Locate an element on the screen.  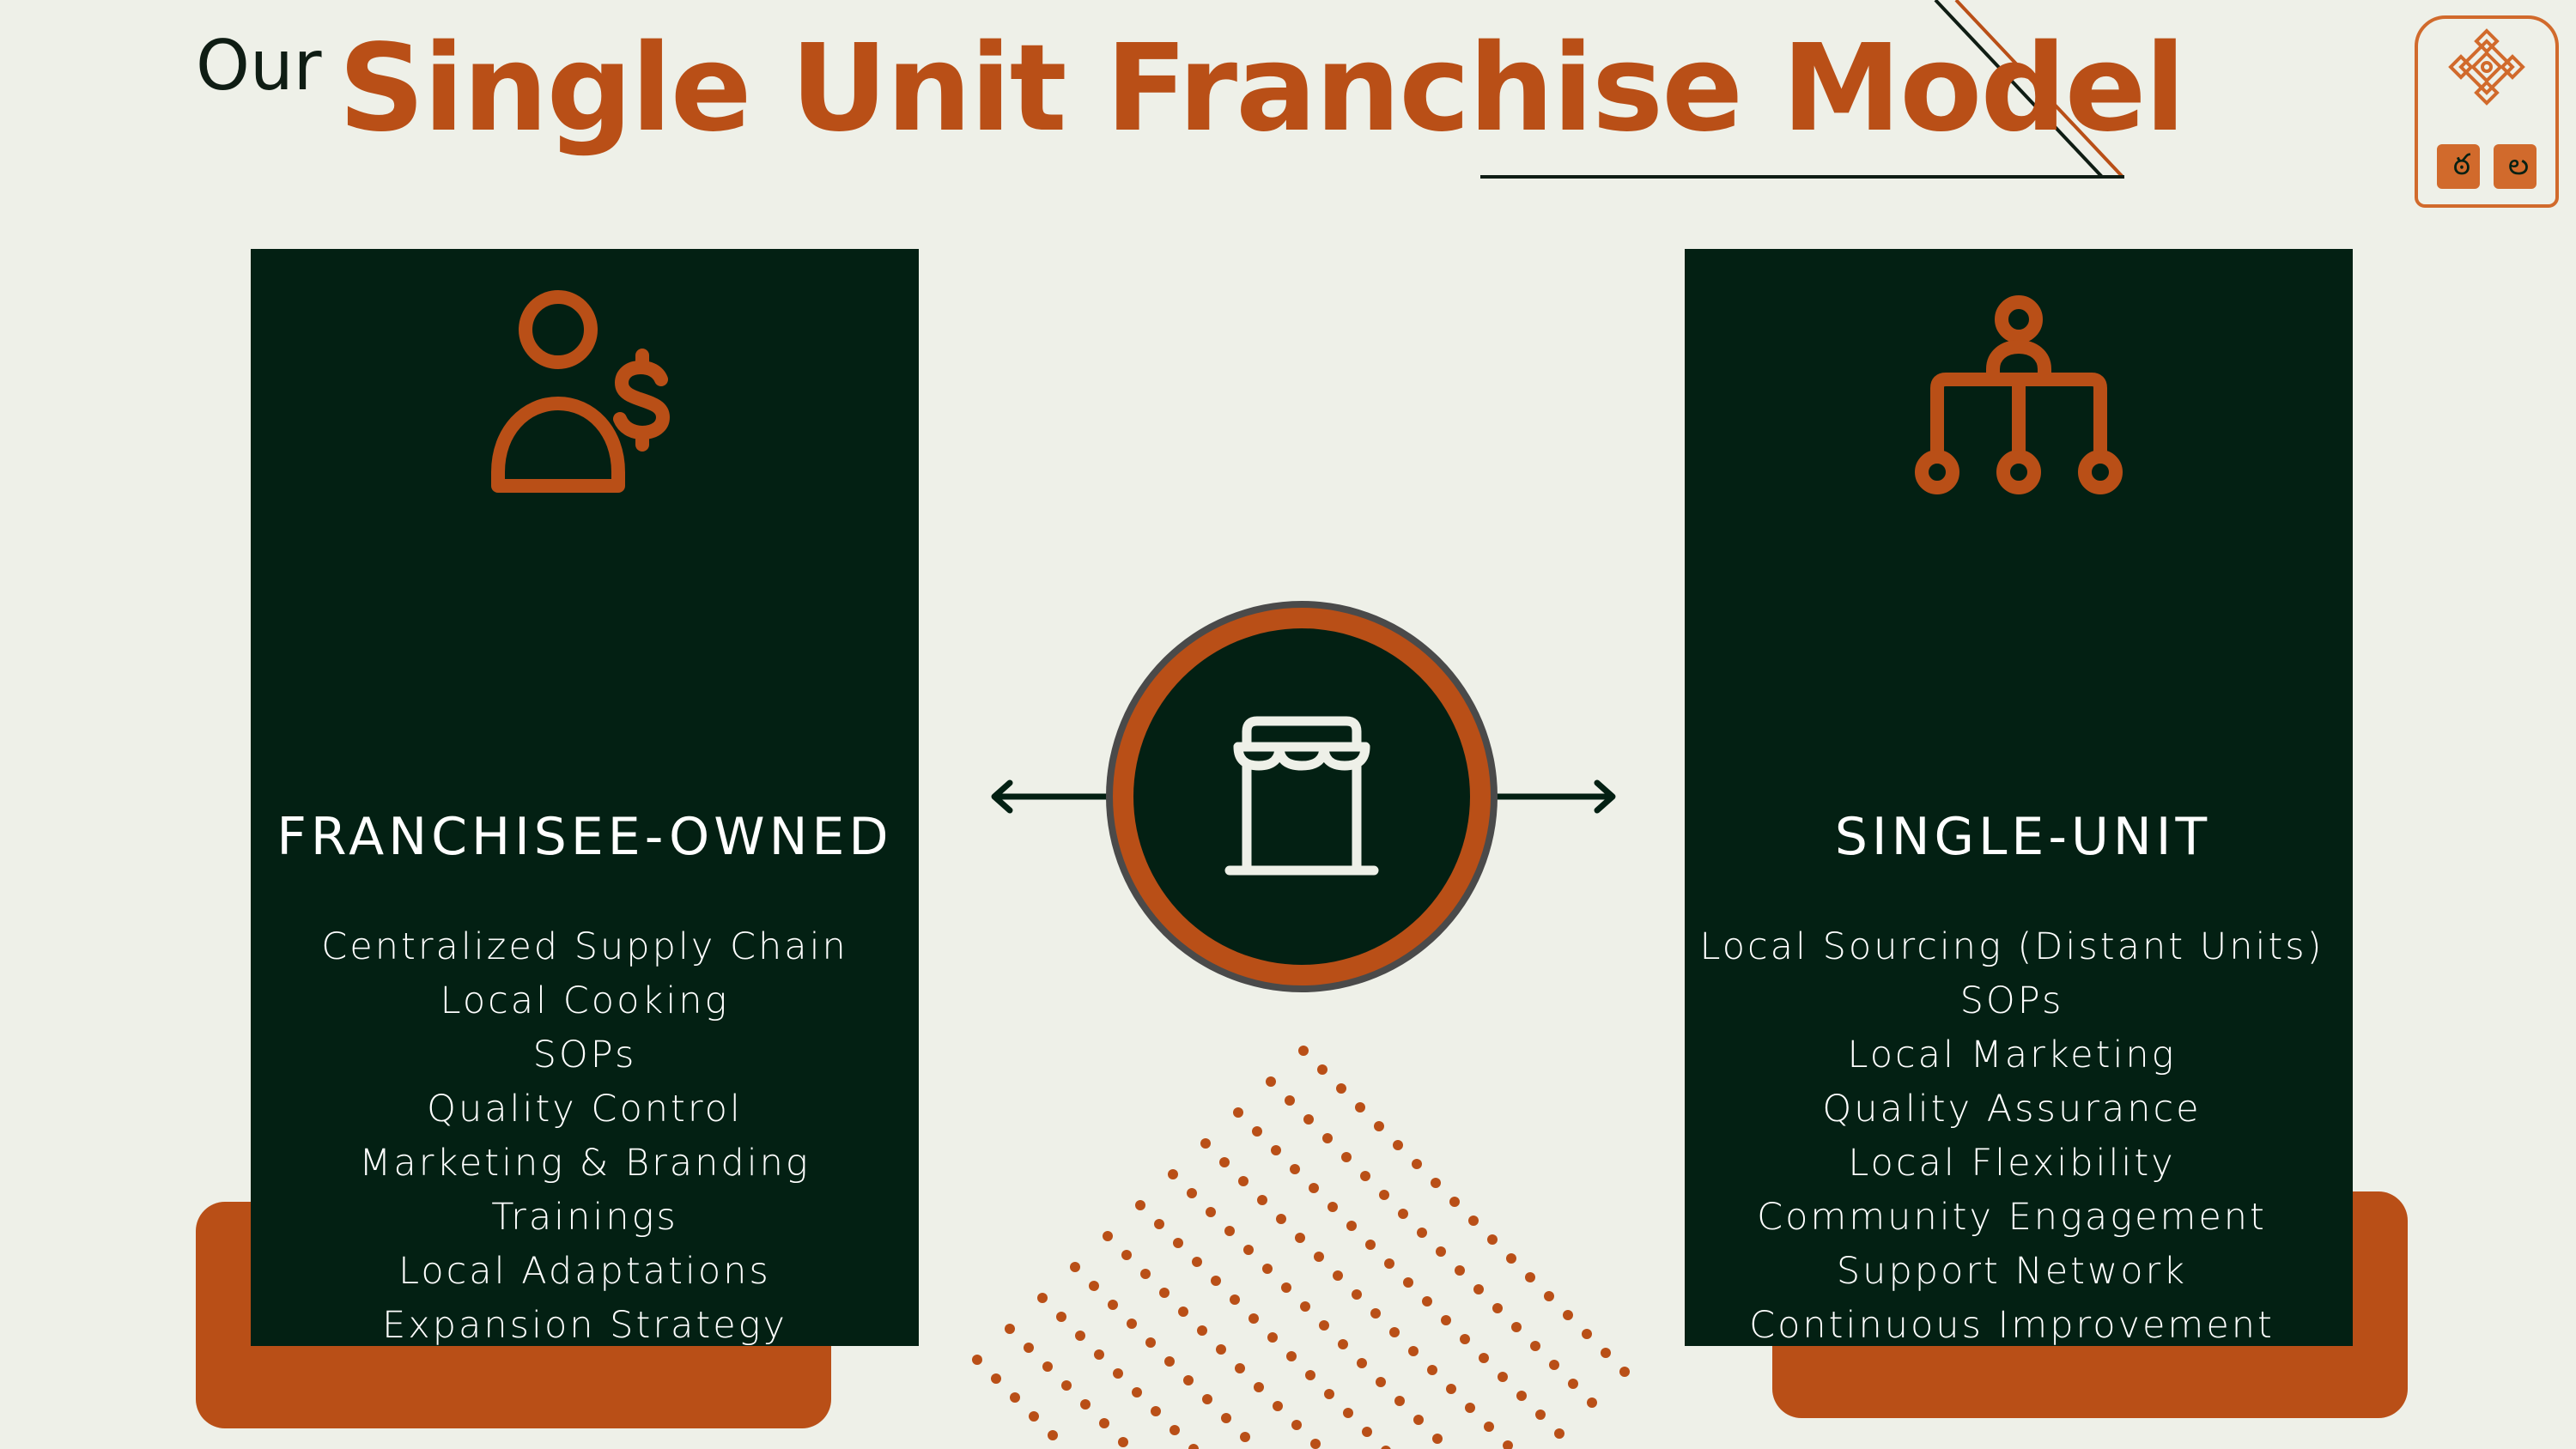
list-item: Local Adaptations is located at coordinates (585, 1271).